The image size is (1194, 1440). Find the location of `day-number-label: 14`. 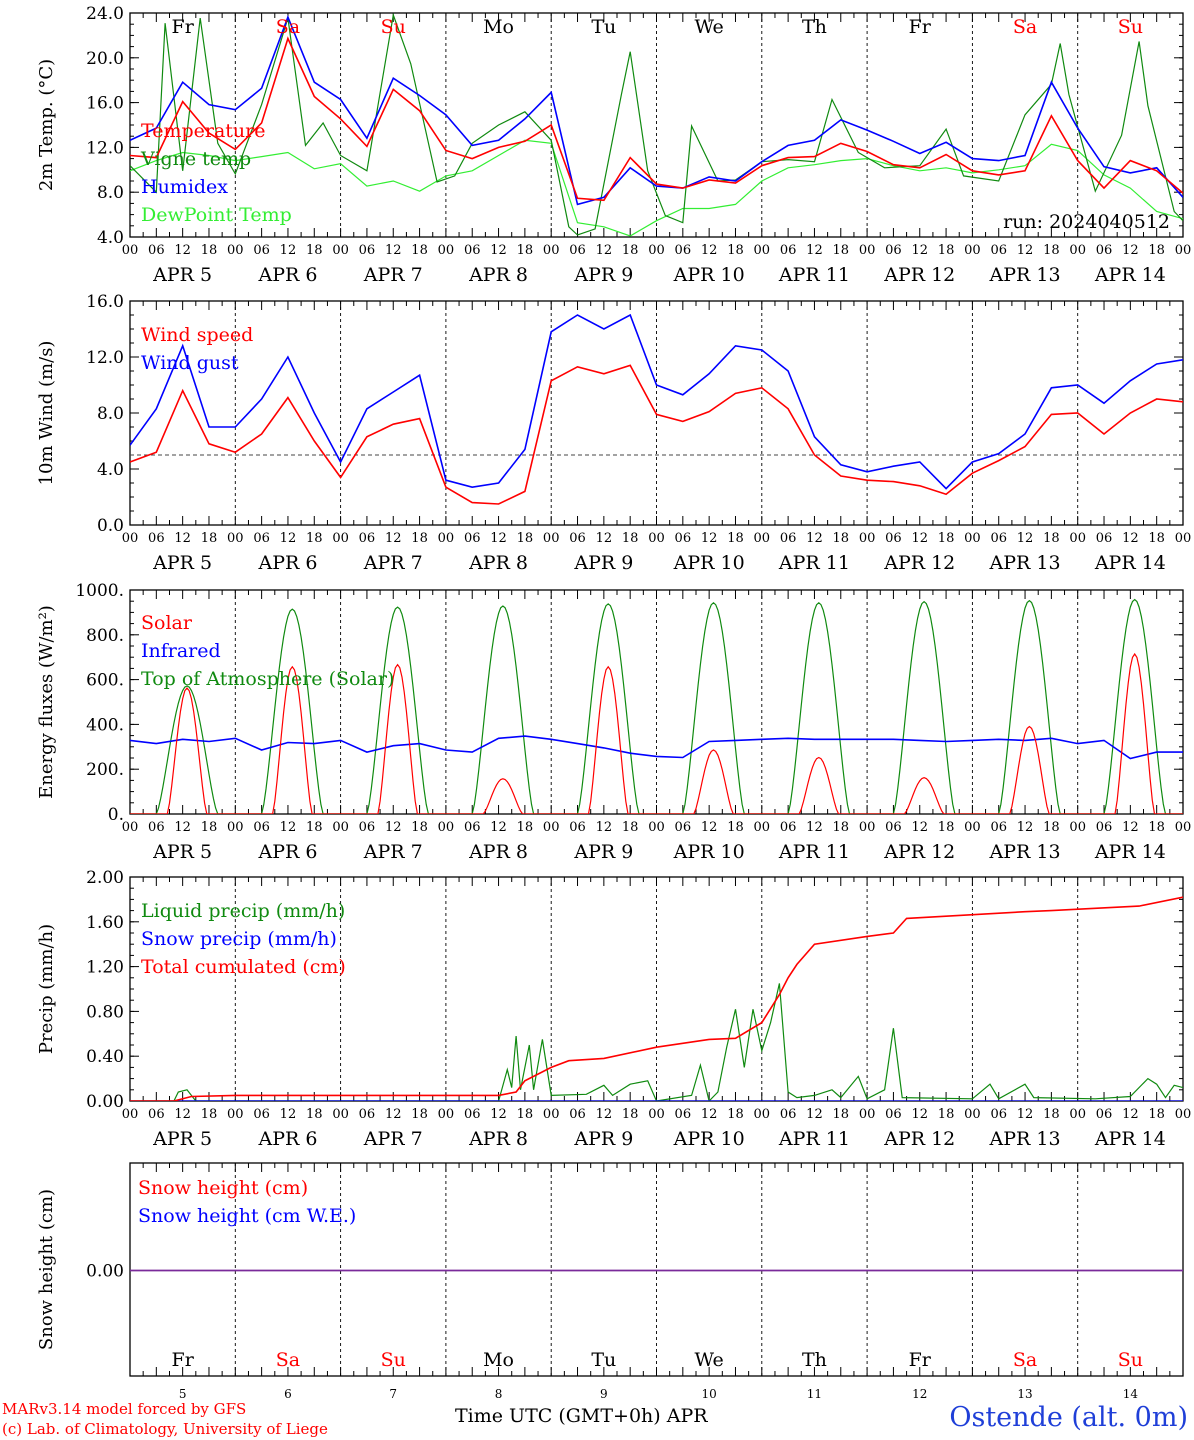

day-number-label: 14 is located at coordinates (1131, 1394).